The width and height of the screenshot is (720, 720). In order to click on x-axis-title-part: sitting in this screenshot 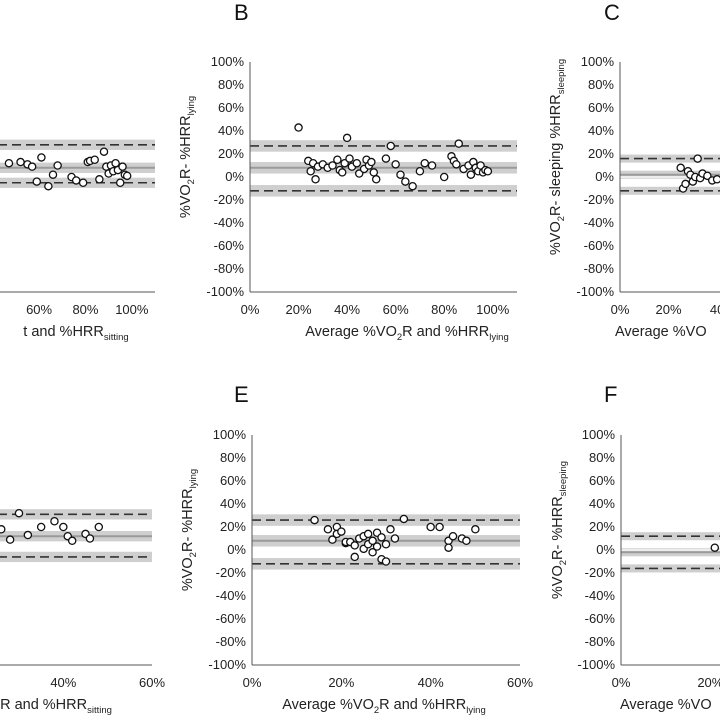, I will do `click(116, 337)`.